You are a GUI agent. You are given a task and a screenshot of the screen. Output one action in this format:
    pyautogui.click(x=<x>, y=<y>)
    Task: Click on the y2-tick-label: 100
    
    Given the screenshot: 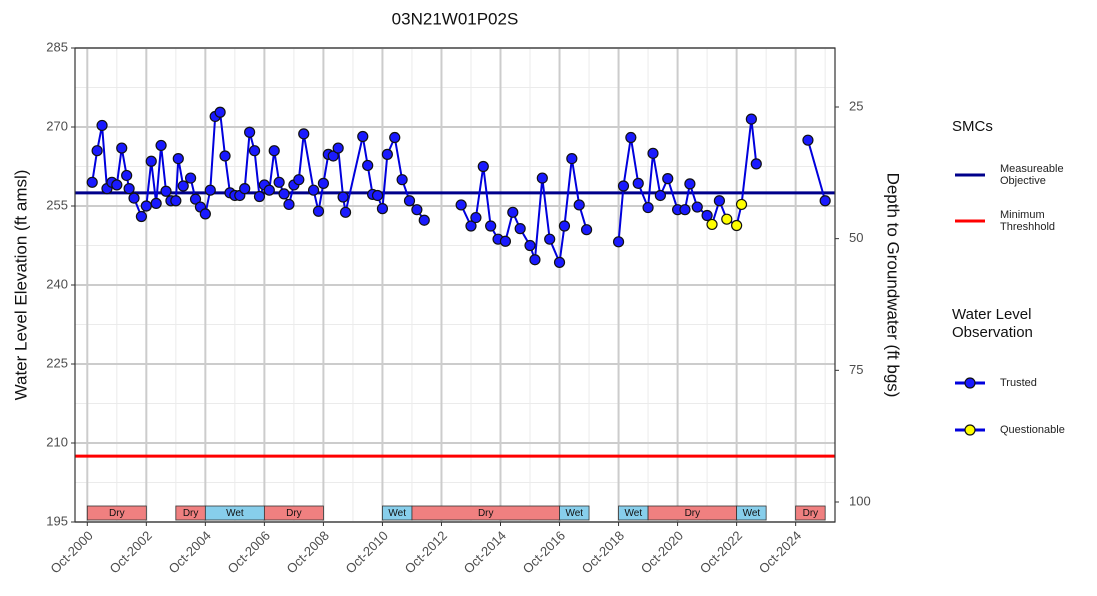 What is the action you would take?
    pyautogui.click(x=860, y=500)
    